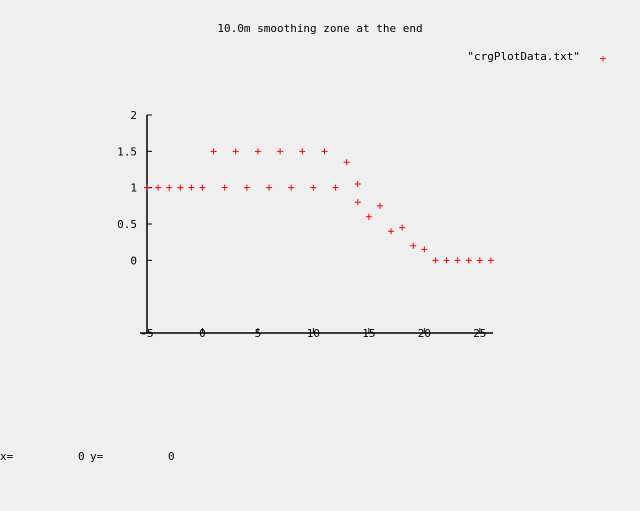  I want to click on x-tick-label: 0, so click(202, 333).